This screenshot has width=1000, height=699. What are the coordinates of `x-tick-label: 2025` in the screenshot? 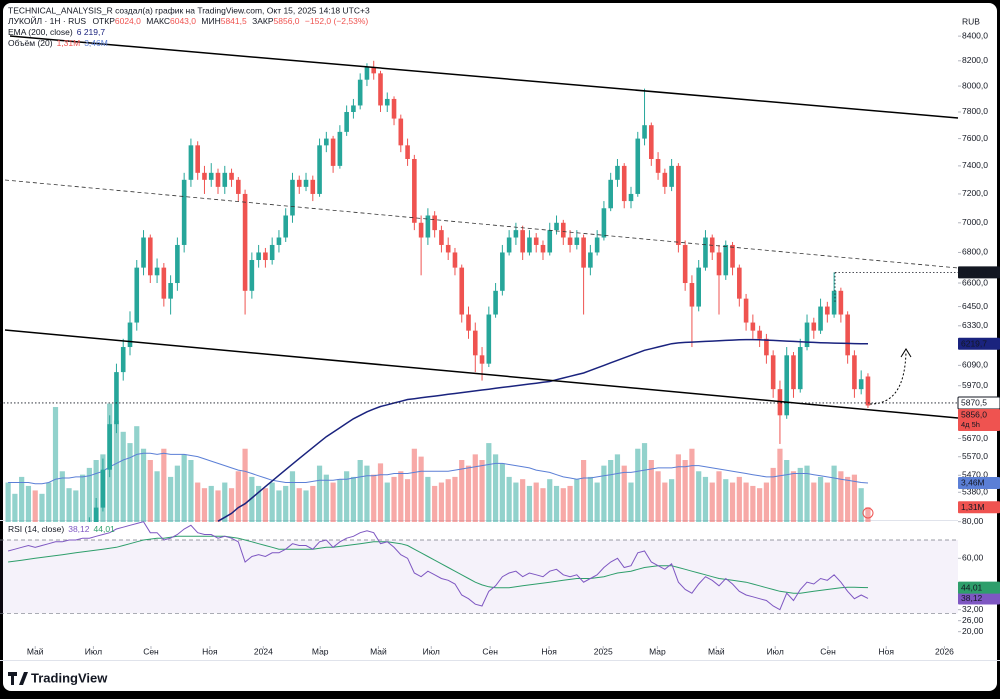 It's located at (603, 651).